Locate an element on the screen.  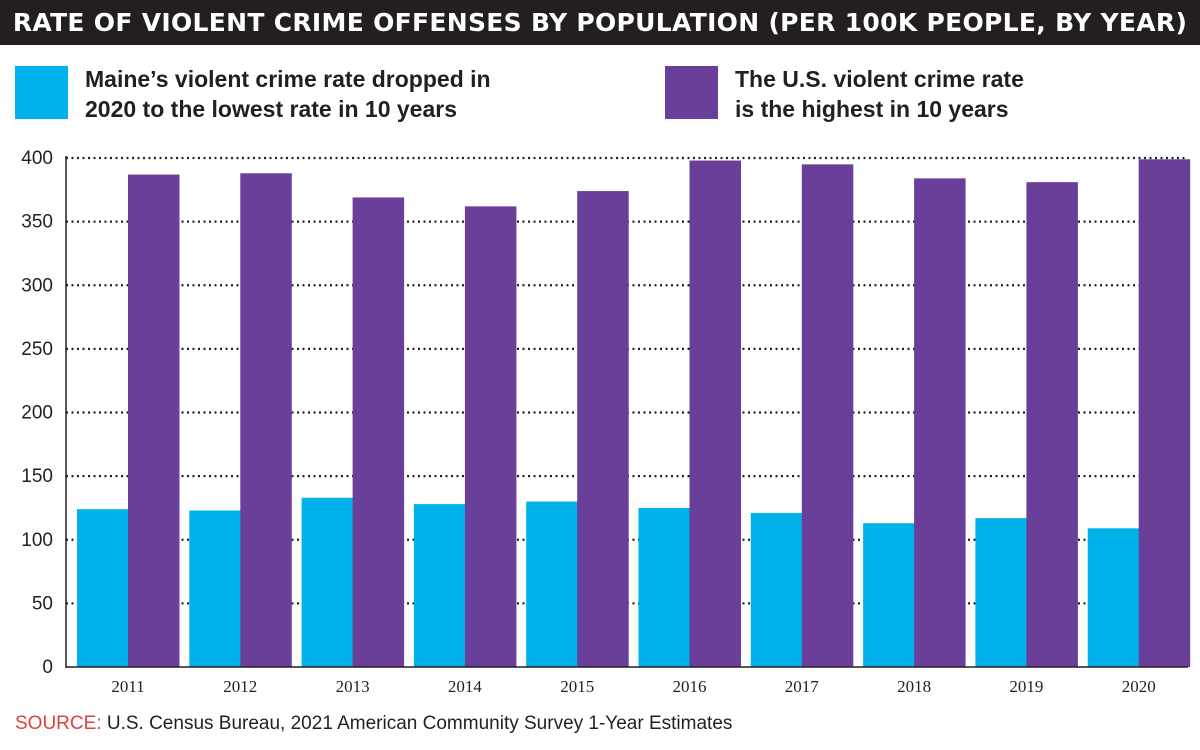
y-tick-label-350: 350 is located at coordinates (37, 222).